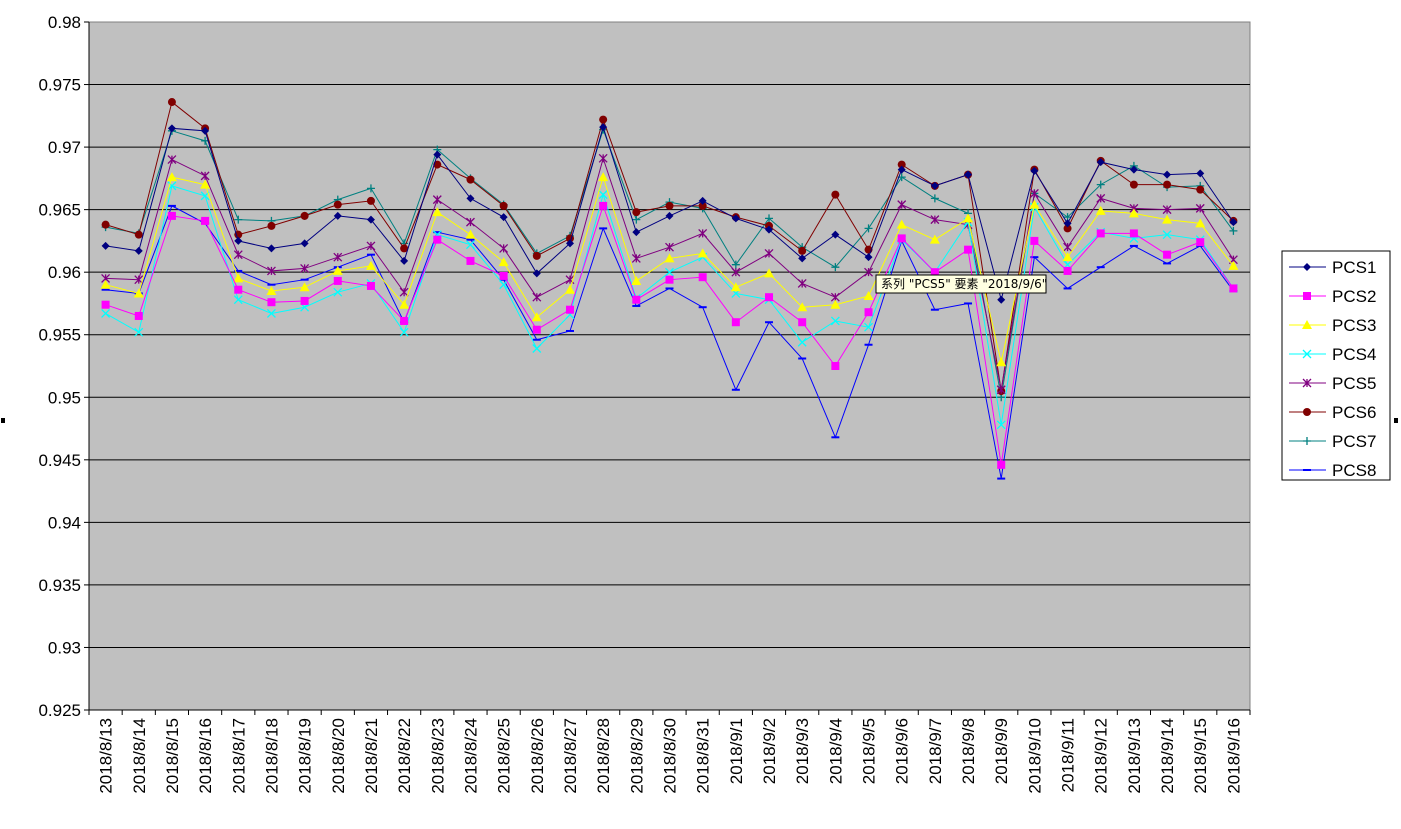  What do you see at coordinates (338, 756) in the screenshot?
I see `x-tick-label: 2018/8/20` at bounding box center [338, 756].